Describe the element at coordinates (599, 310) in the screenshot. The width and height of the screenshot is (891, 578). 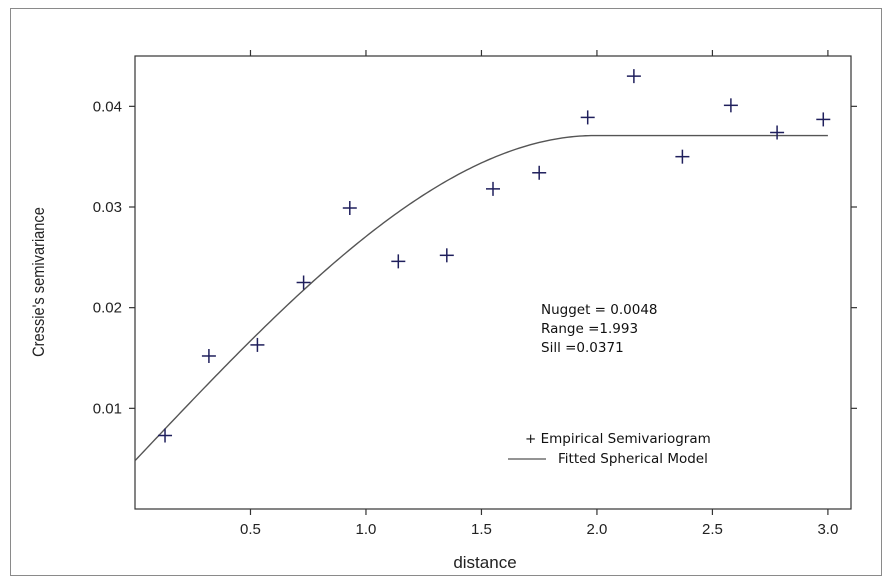
I see `nugget-annotation: Nugget = 0.0048` at that location.